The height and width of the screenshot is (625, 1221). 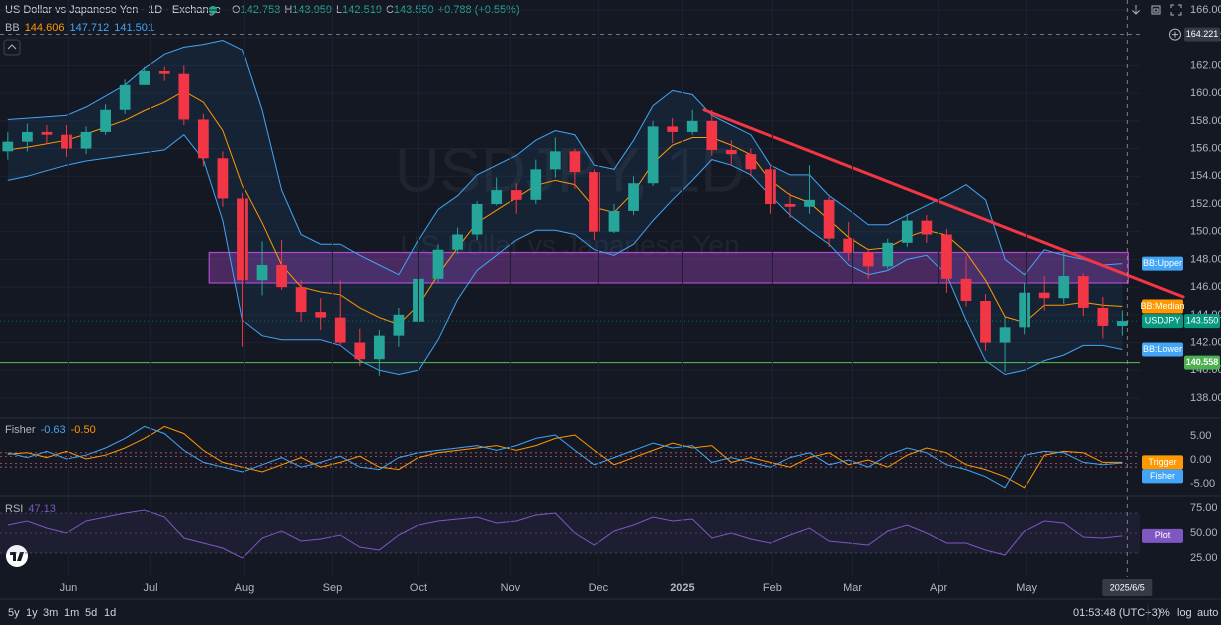 I want to click on range-button: 1y, so click(x=32, y=613).